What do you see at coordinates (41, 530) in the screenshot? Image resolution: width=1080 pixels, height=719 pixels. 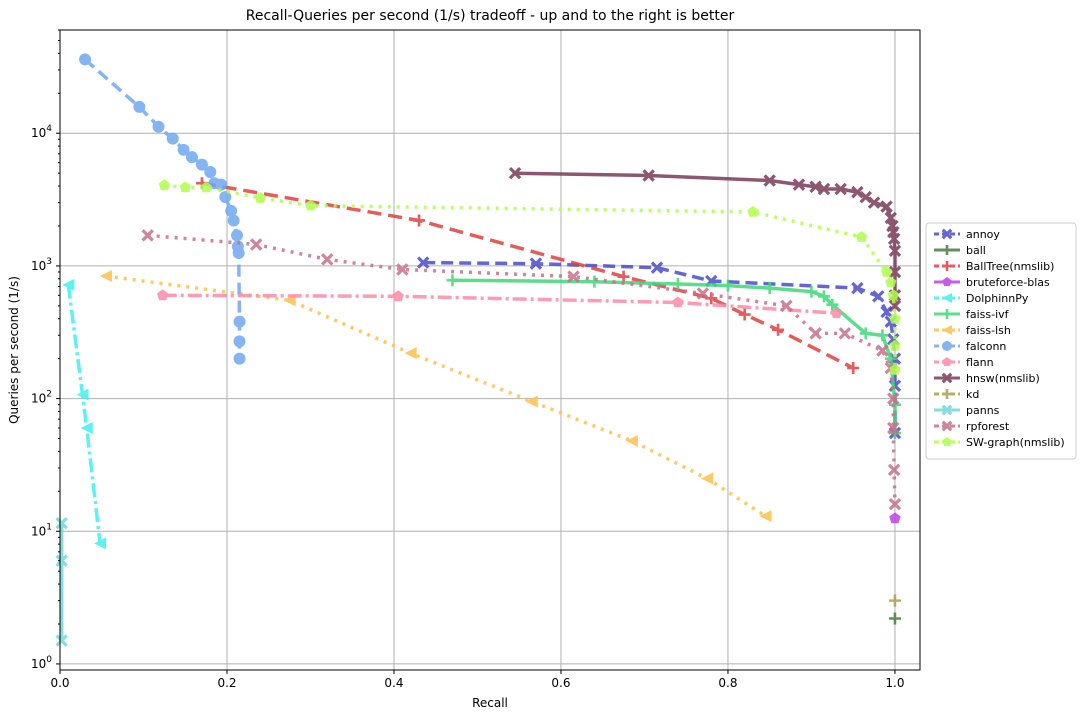 I see `y-tick-label: 10¹` at bounding box center [41, 530].